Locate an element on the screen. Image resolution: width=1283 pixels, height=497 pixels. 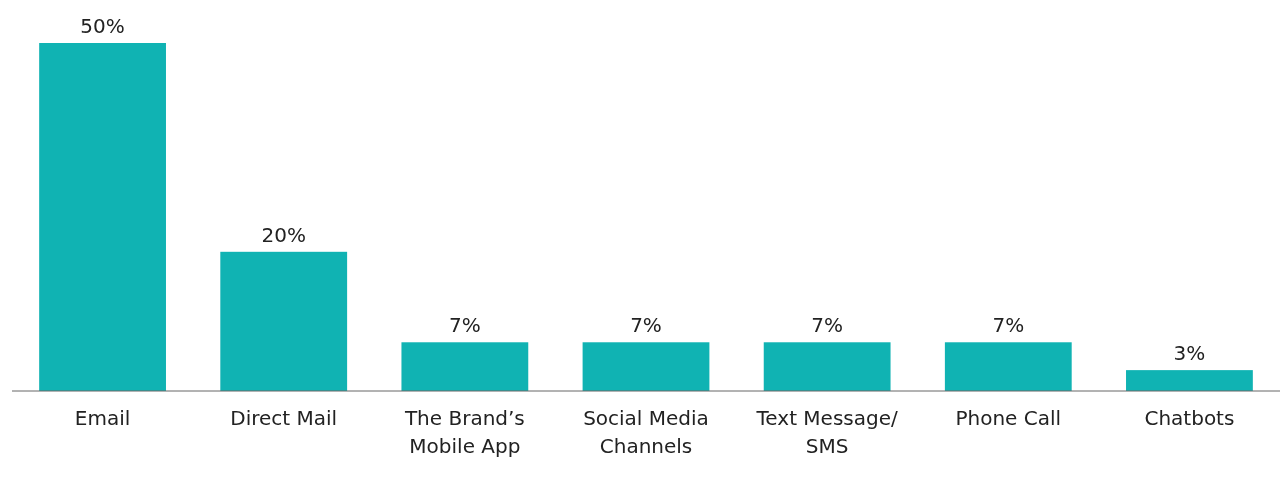
x-tick-label: The Brand’s Mobile App is located at coordinates (464, 432).